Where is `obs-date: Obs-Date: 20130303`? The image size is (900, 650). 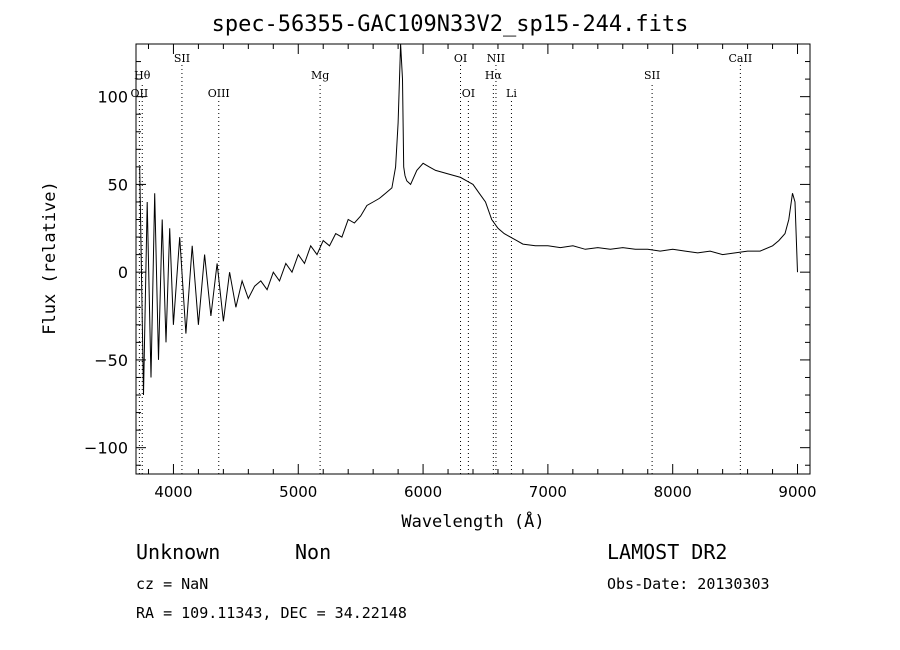 obs-date: Obs-Date: 20130303 is located at coordinates (688, 584).